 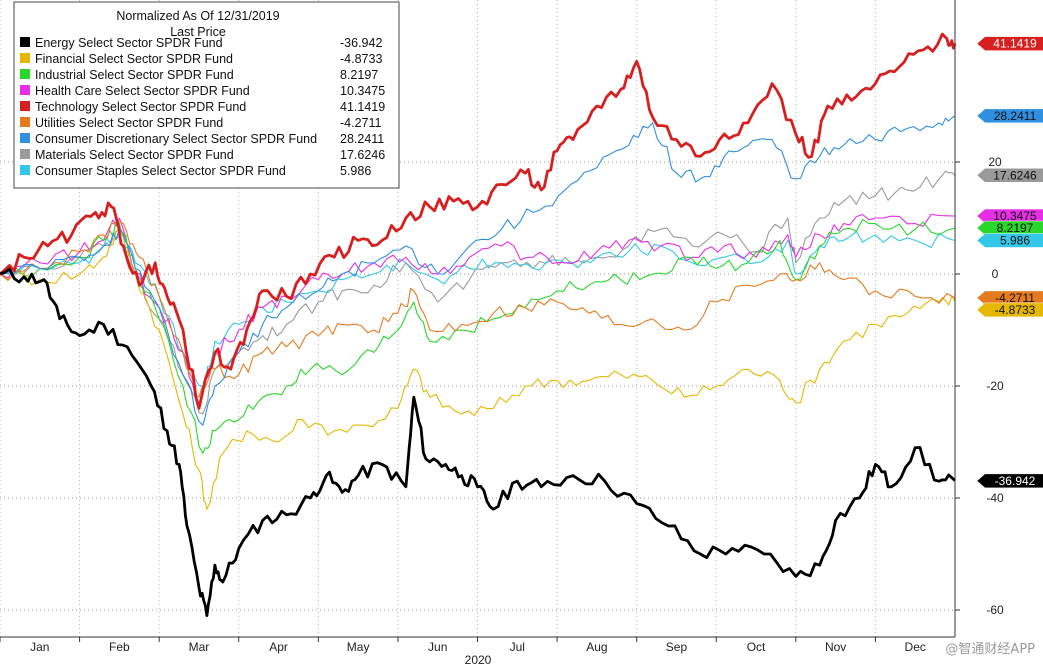 I want to click on x-axis-year-label: 2020, so click(x=478, y=660).